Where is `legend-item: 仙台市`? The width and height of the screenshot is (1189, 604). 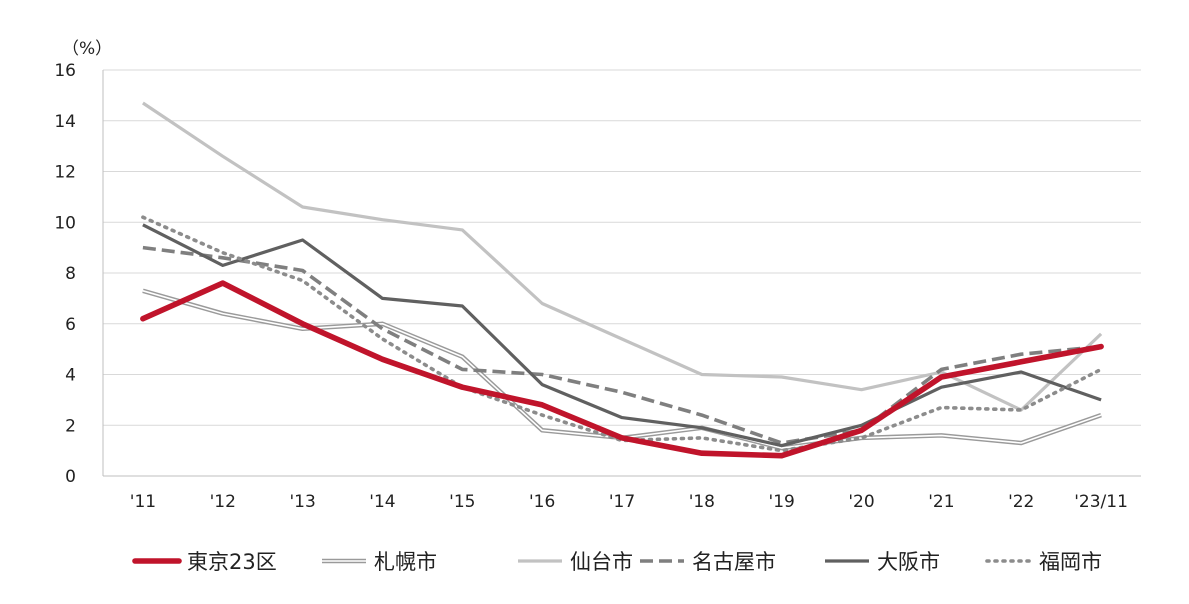 legend-item: 仙台市 is located at coordinates (575, 562).